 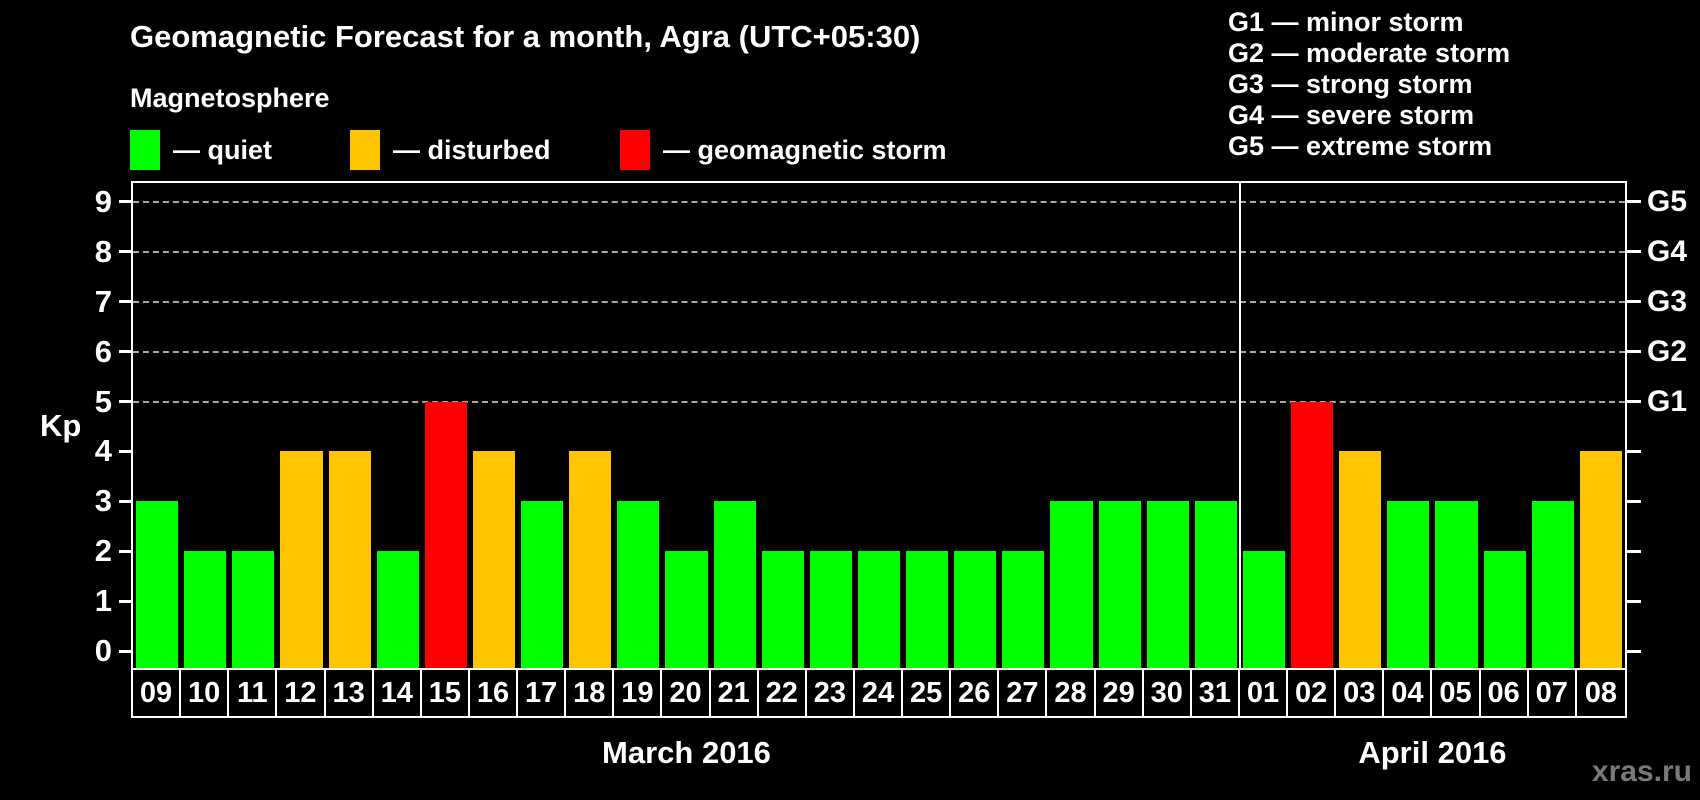 I want to click on legend-item-quiet: — quiet, so click(x=201, y=150).